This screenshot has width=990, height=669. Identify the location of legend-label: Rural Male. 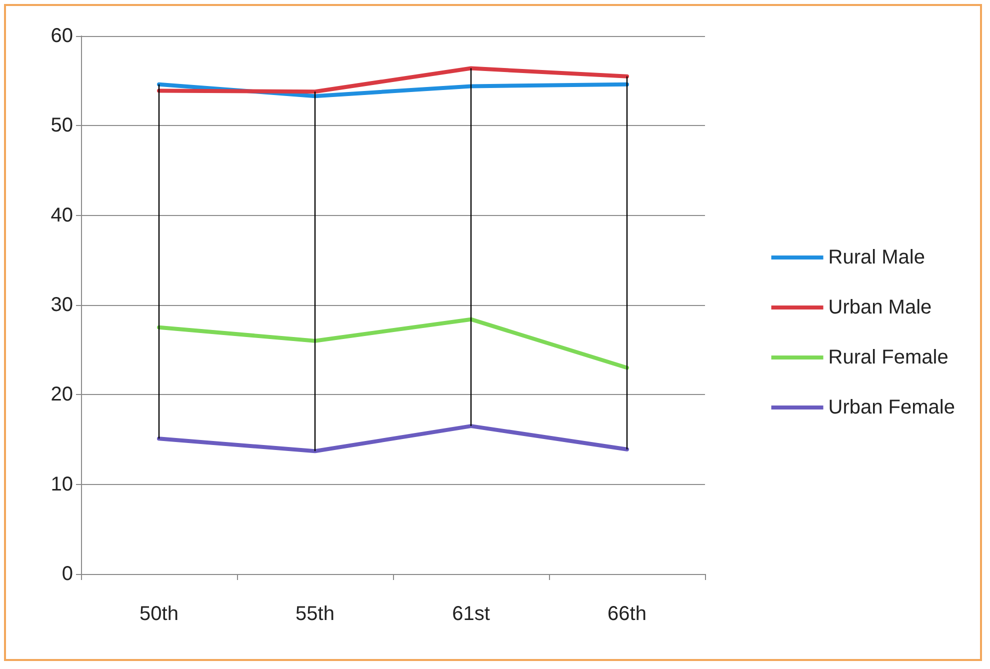
(876, 257).